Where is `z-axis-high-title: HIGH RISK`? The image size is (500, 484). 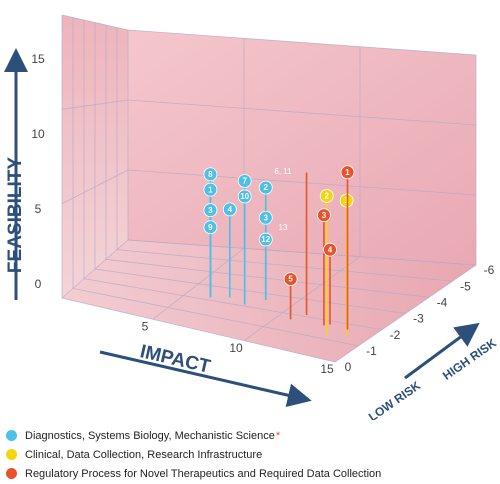 z-axis-high-title: HIGH RISK is located at coordinates (469, 359).